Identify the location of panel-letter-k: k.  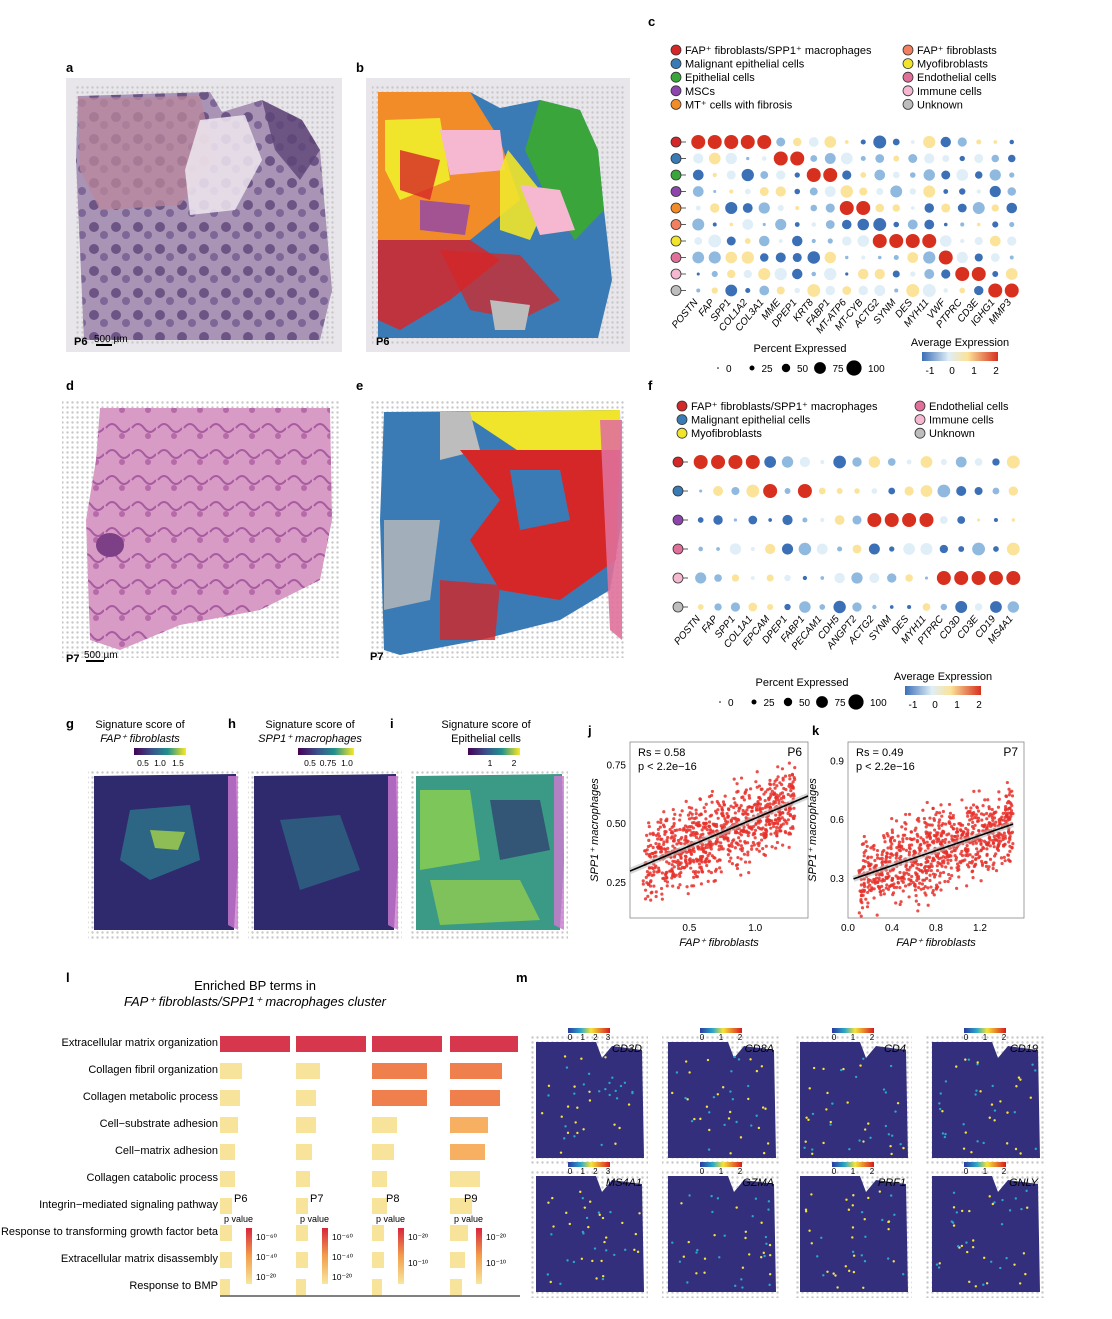
(816, 730).